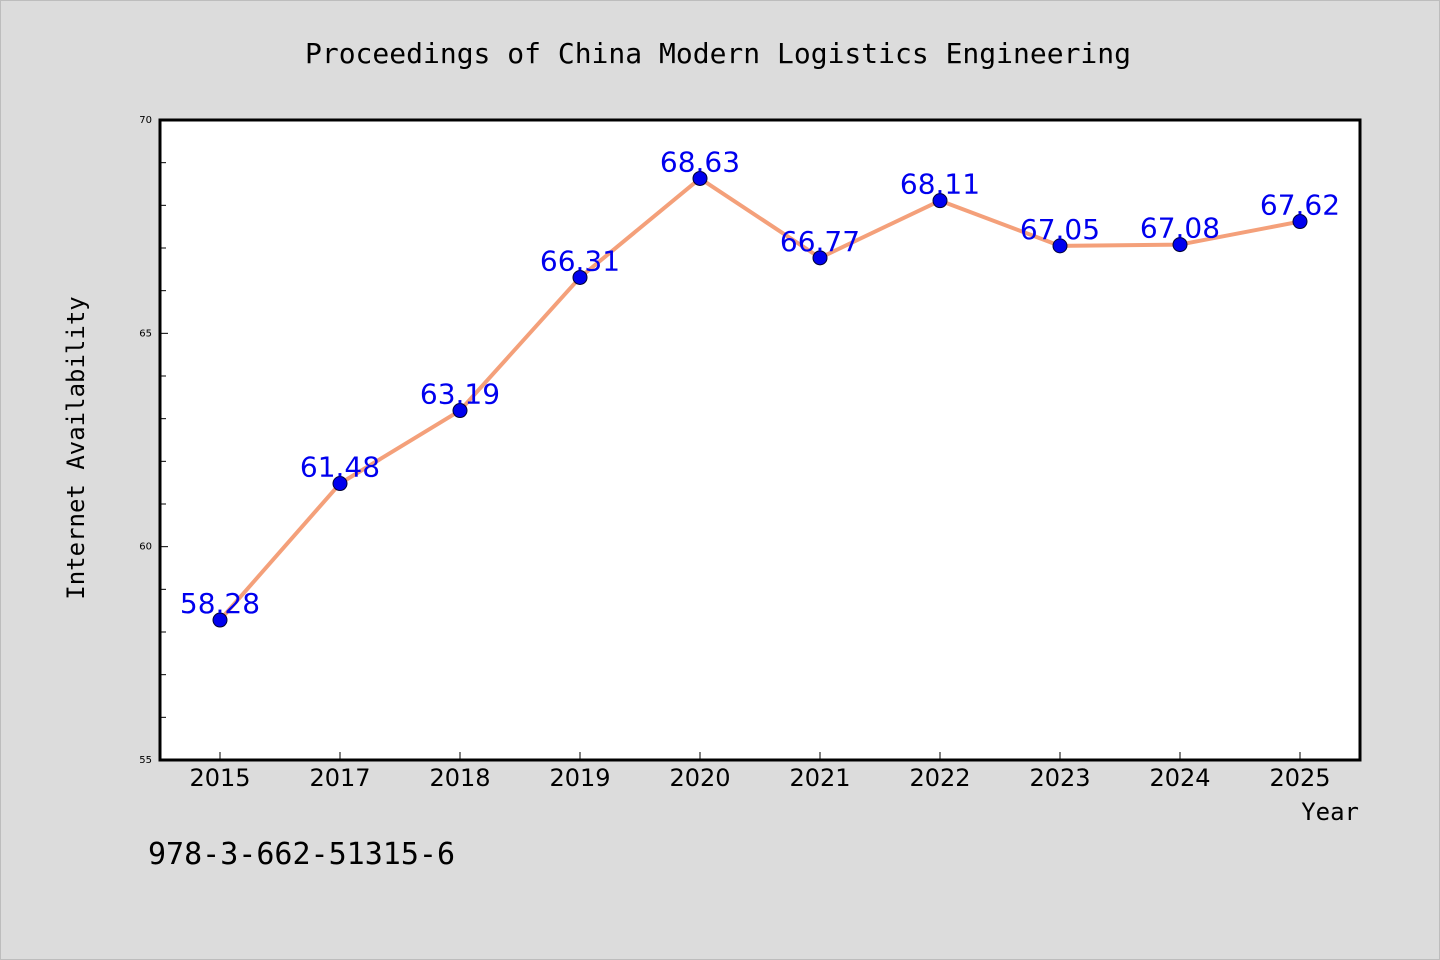 Image resolution: width=1440 pixels, height=960 pixels. What do you see at coordinates (145, 760) in the screenshot?
I see `y-tick-label: 55` at bounding box center [145, 760].